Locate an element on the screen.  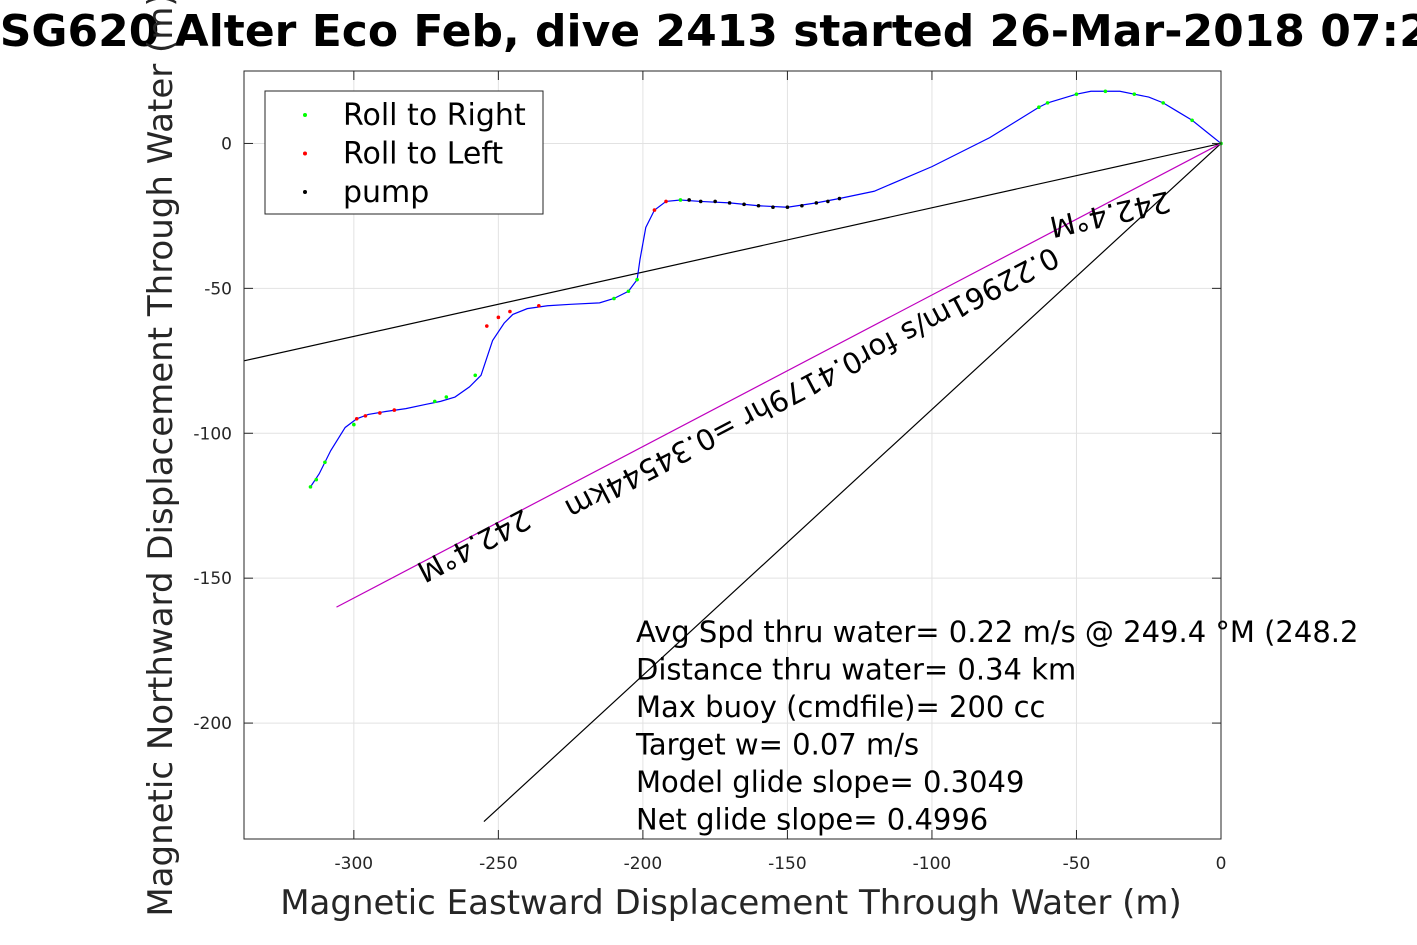
y-tick-label: -100 is located at coordinates (212, 434).